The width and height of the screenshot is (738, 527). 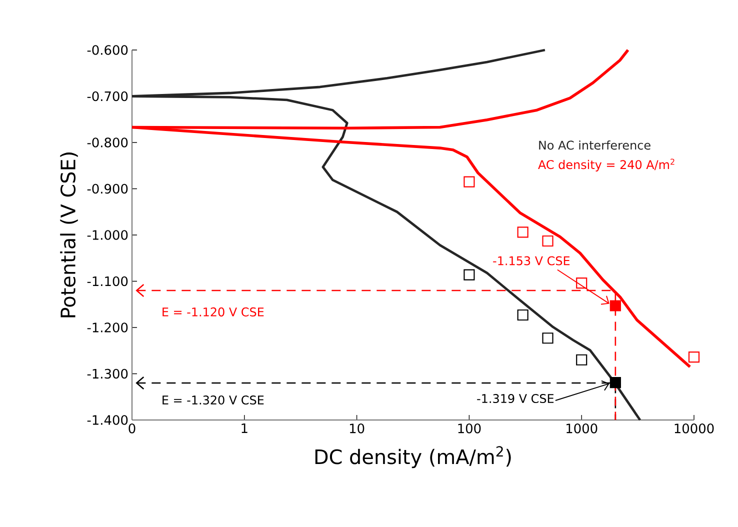 I want to click on y-tick-label: -0.700, so click(x=107, y=96).